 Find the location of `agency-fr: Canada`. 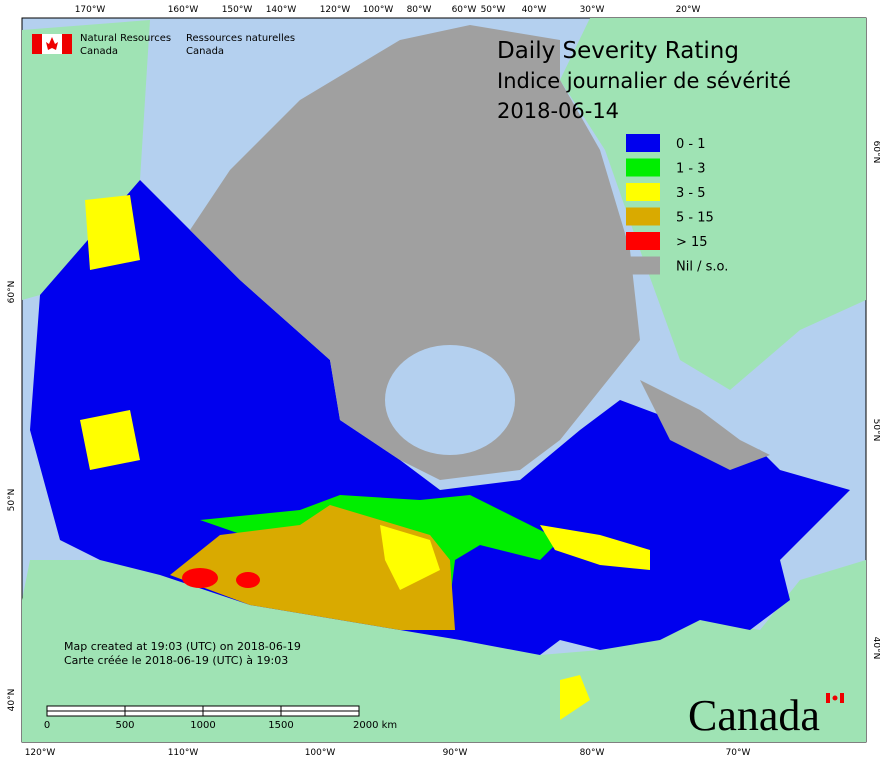

agency-fr: Canada is located at coordinates (205, 51).